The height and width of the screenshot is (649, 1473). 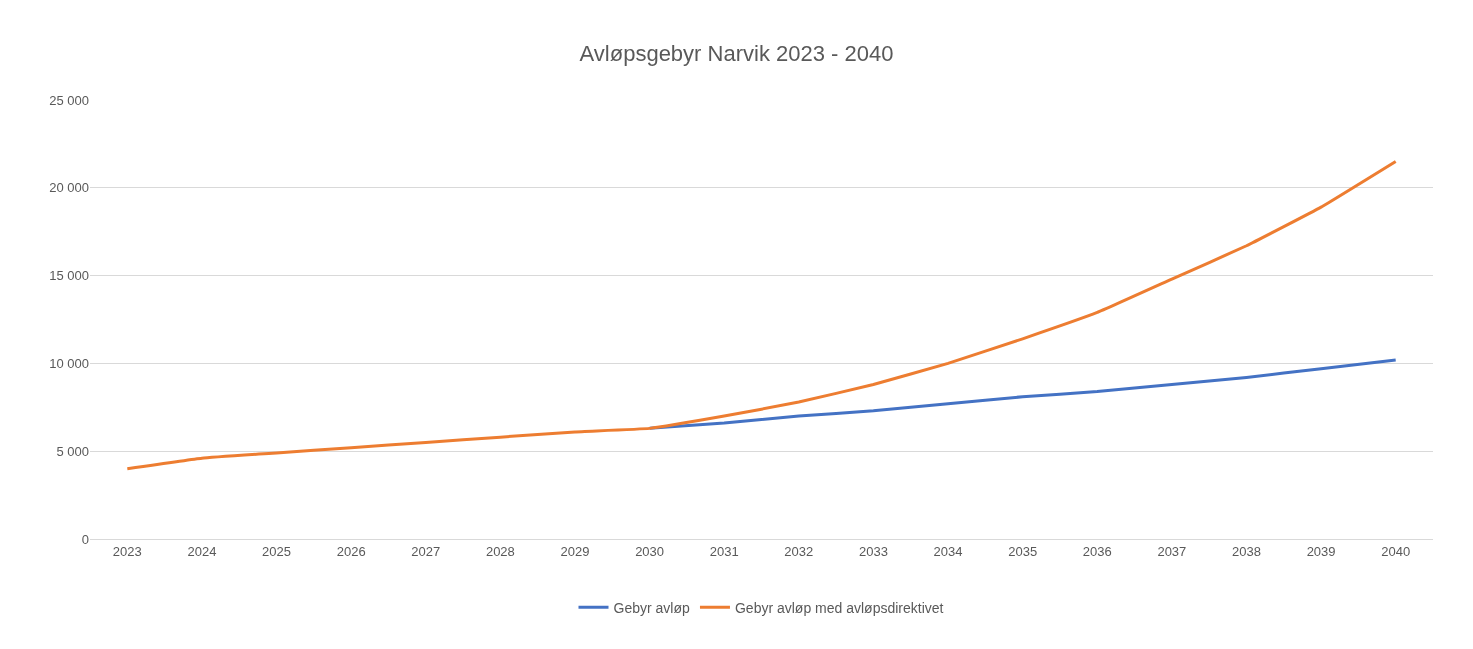 I want to click on chart-title: Avløpsgebyr Narvik 2023 - 2040, so click(x=736, y=53).